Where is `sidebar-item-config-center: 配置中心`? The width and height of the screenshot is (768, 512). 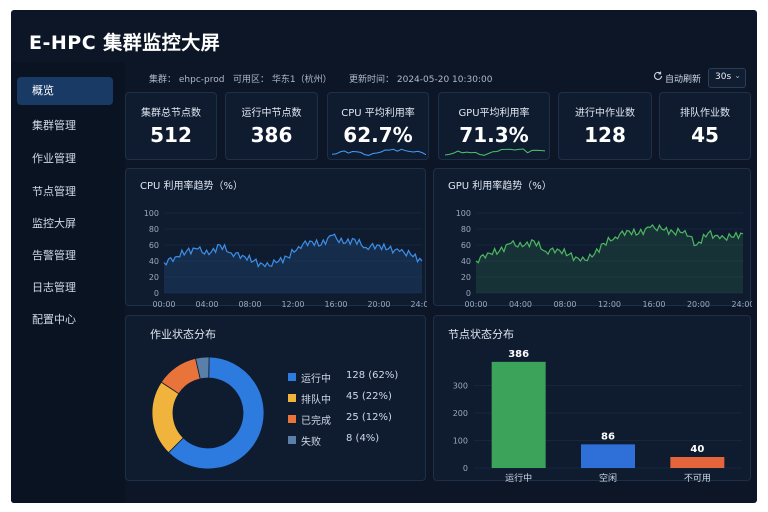
sidebar-item-config-center: 配置中心 is located at coordinates (54, 319).